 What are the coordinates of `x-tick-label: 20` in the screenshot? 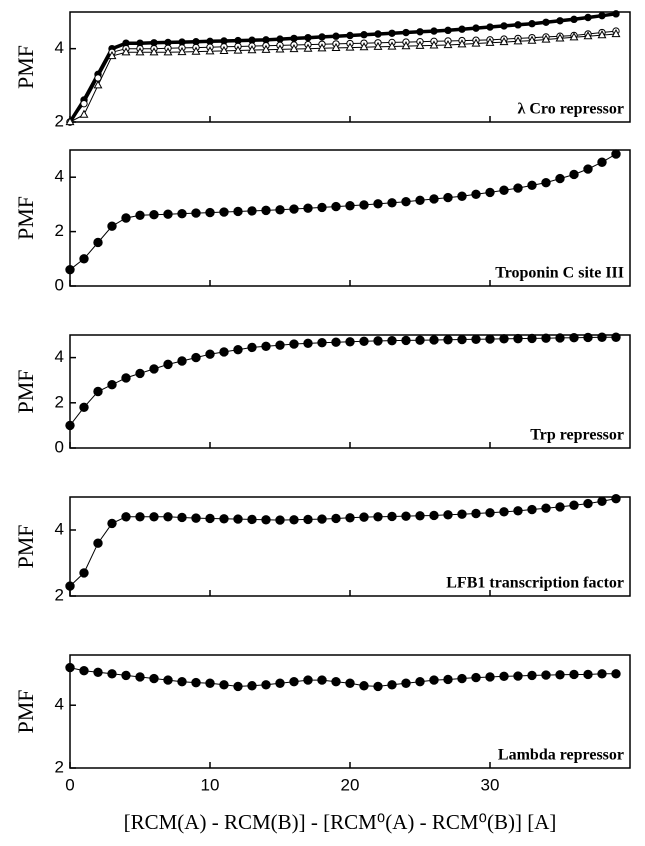 It's located at (350, 784).